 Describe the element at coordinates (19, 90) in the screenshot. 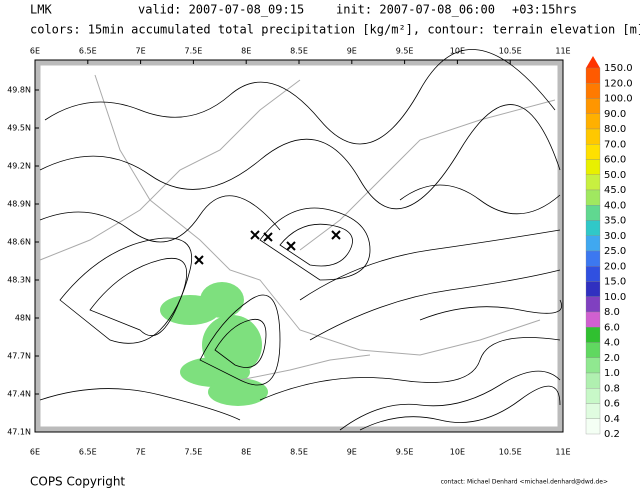

I see `y-tick-label: 49.8N` at that location.